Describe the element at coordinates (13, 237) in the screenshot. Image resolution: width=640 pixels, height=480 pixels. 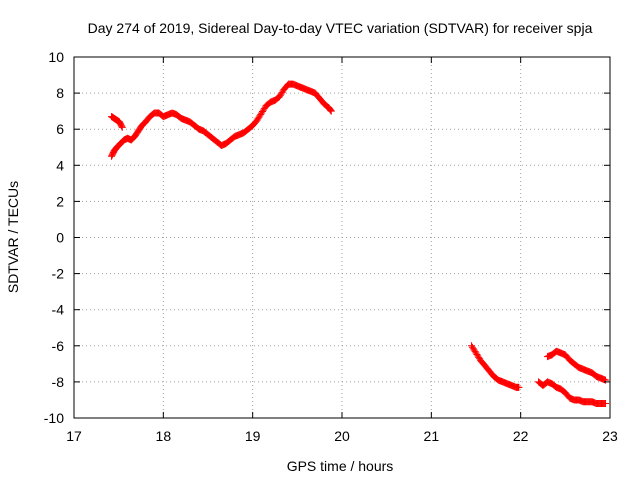
I see `y-axis-label: SDTVAR / TECUs` at that location.